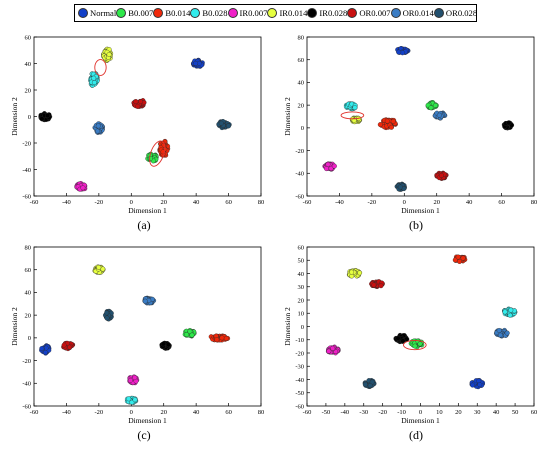  I want to click on legend-label: IR0.028, so click(333, 13).